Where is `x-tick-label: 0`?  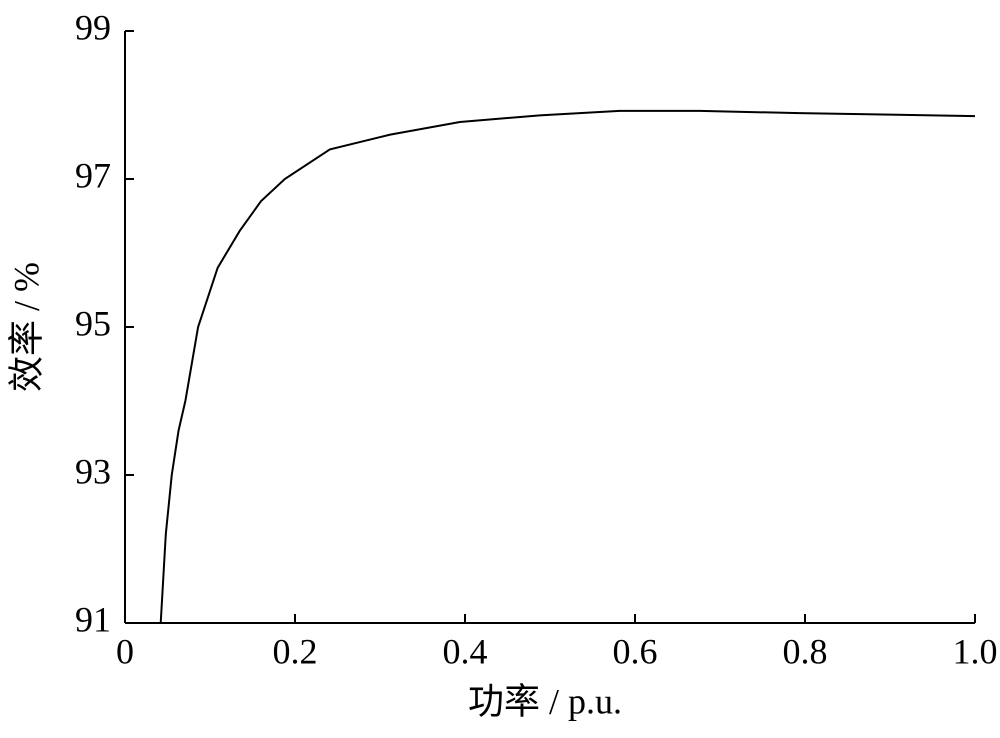 x-tick-label: 0 is located at coordinates (125, 651).